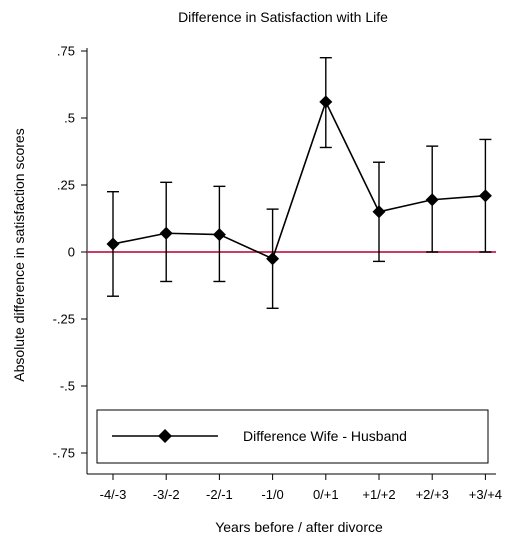  Describe the element at coordinates (113, 494) in the screenshot. I see `x-tick-label: -4/-3` at that location.